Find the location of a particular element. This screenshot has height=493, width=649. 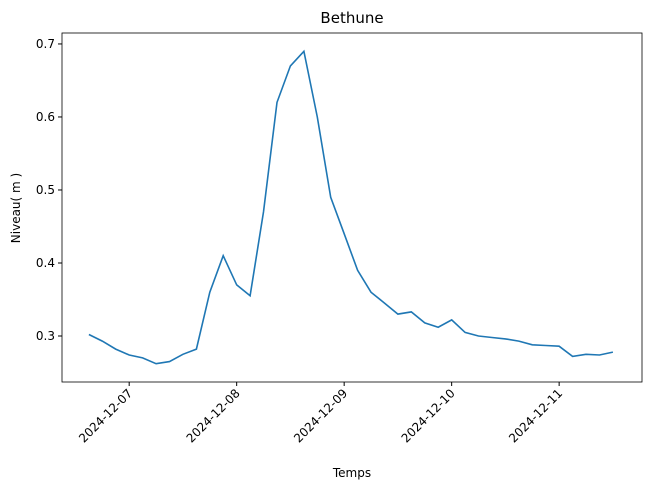

x-tick-label: 2024-12-10 is located at coordinates (428, 415).